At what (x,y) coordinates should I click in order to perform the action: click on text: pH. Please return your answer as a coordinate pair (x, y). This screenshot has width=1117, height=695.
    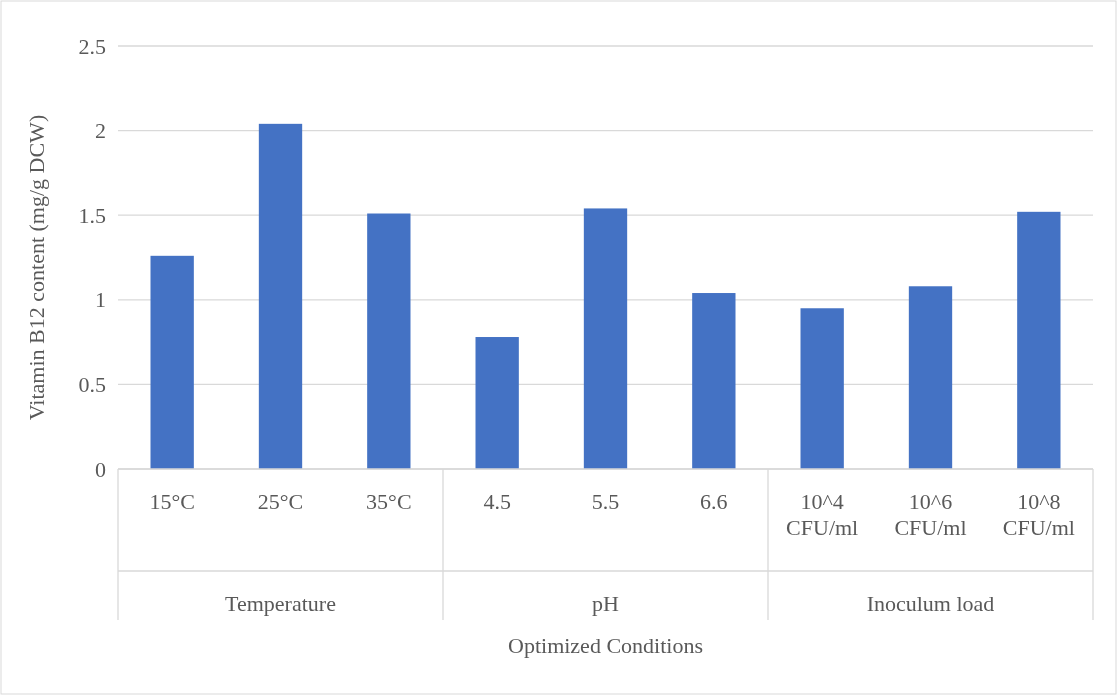
    Looking at the image, I should click on (606, 603).